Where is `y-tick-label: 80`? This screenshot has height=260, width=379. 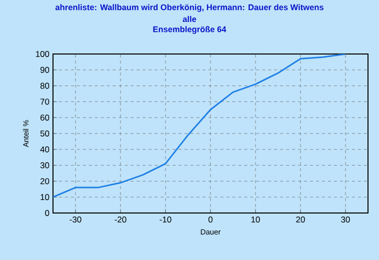
y-tick-label: 80 is located at coordinates (45, 85).